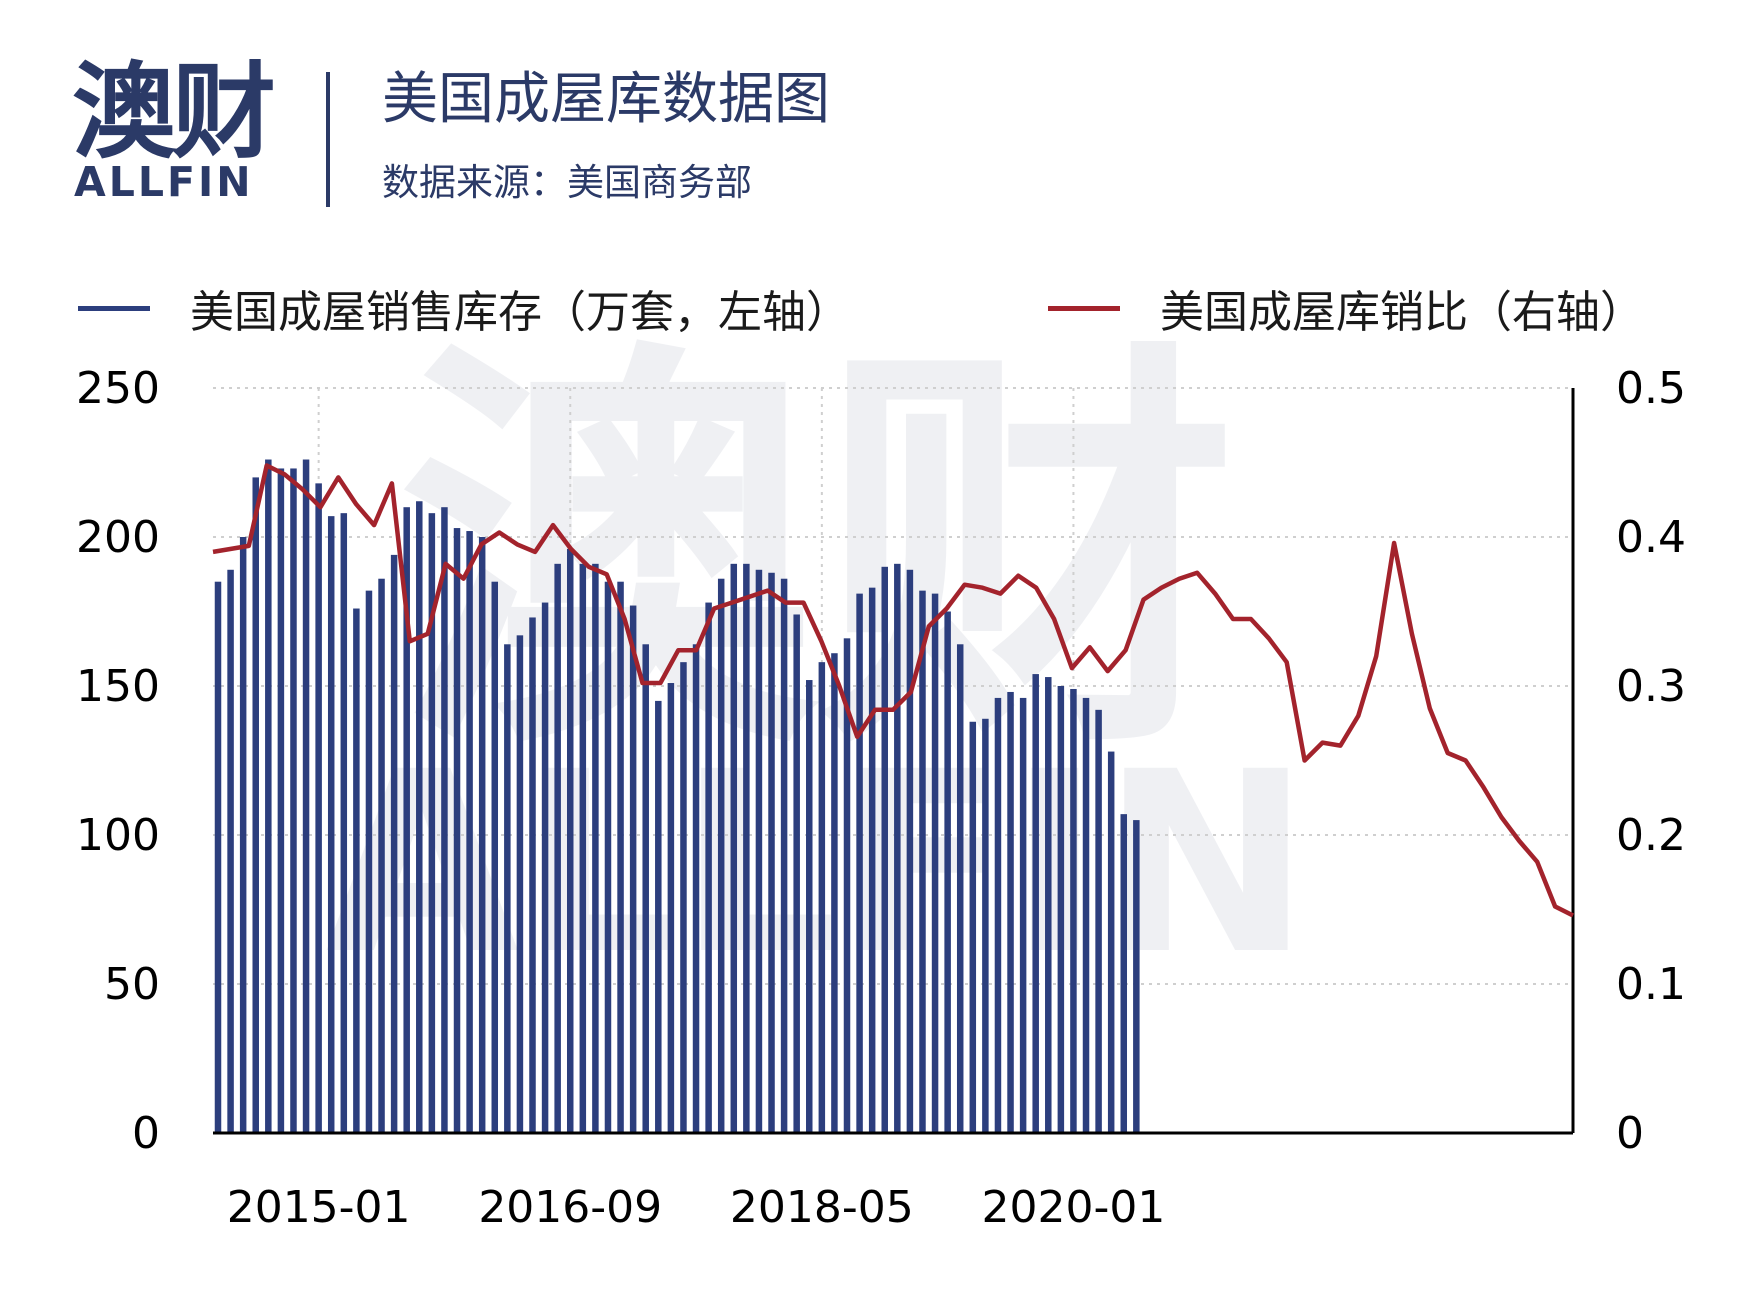 The width and height of the screenshot is (1748, 1299). Describe the element at coordinates (114, 308) in the screenshot. I see `legend-swatch-bar` at that location.